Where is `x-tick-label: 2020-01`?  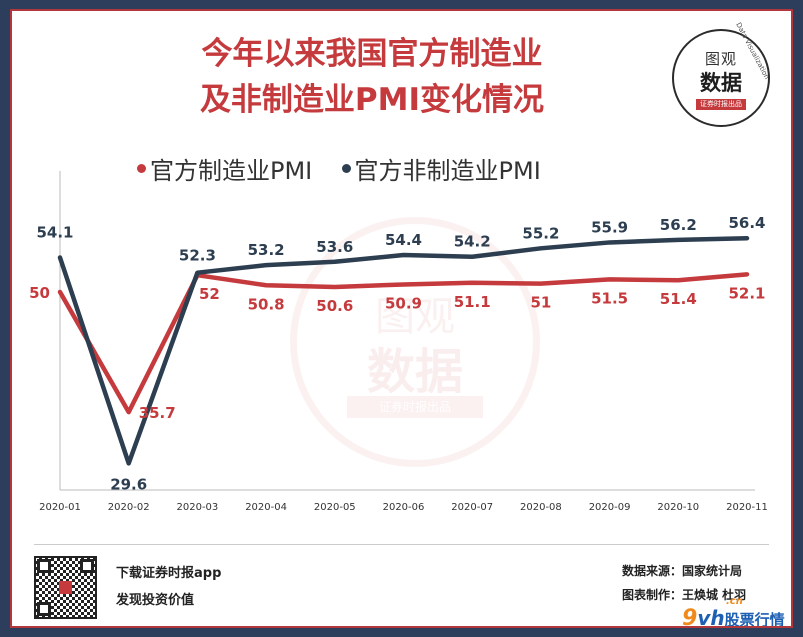
x-tick-label: 2020-01 is located at coordinates (60, 507).